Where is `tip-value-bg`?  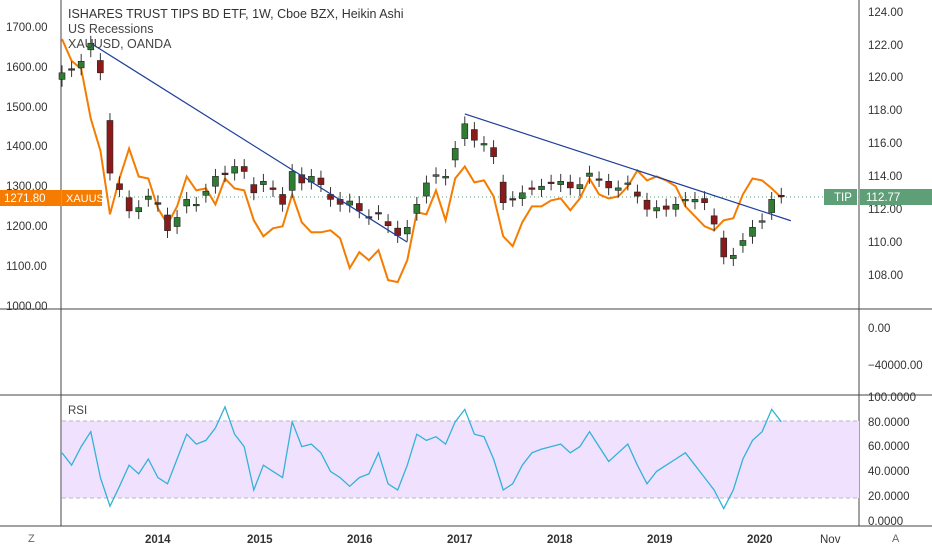
tip-value-bg is located at coordinates (896, 197).